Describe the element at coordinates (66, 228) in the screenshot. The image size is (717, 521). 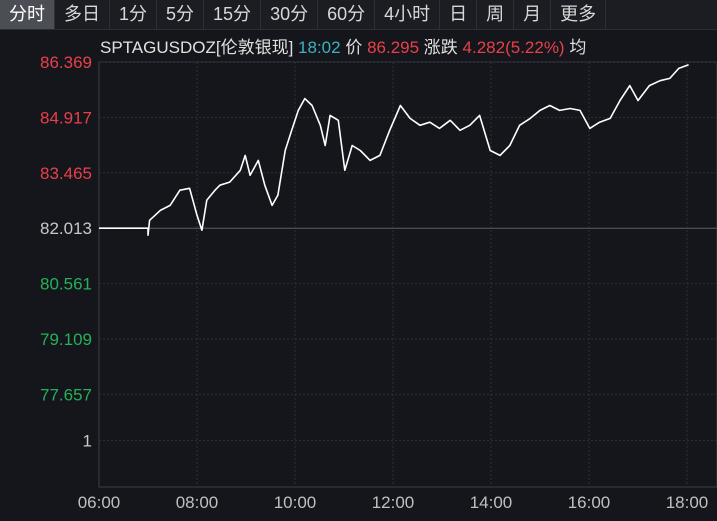
I see `y-tick-label: 82.013` at that location.